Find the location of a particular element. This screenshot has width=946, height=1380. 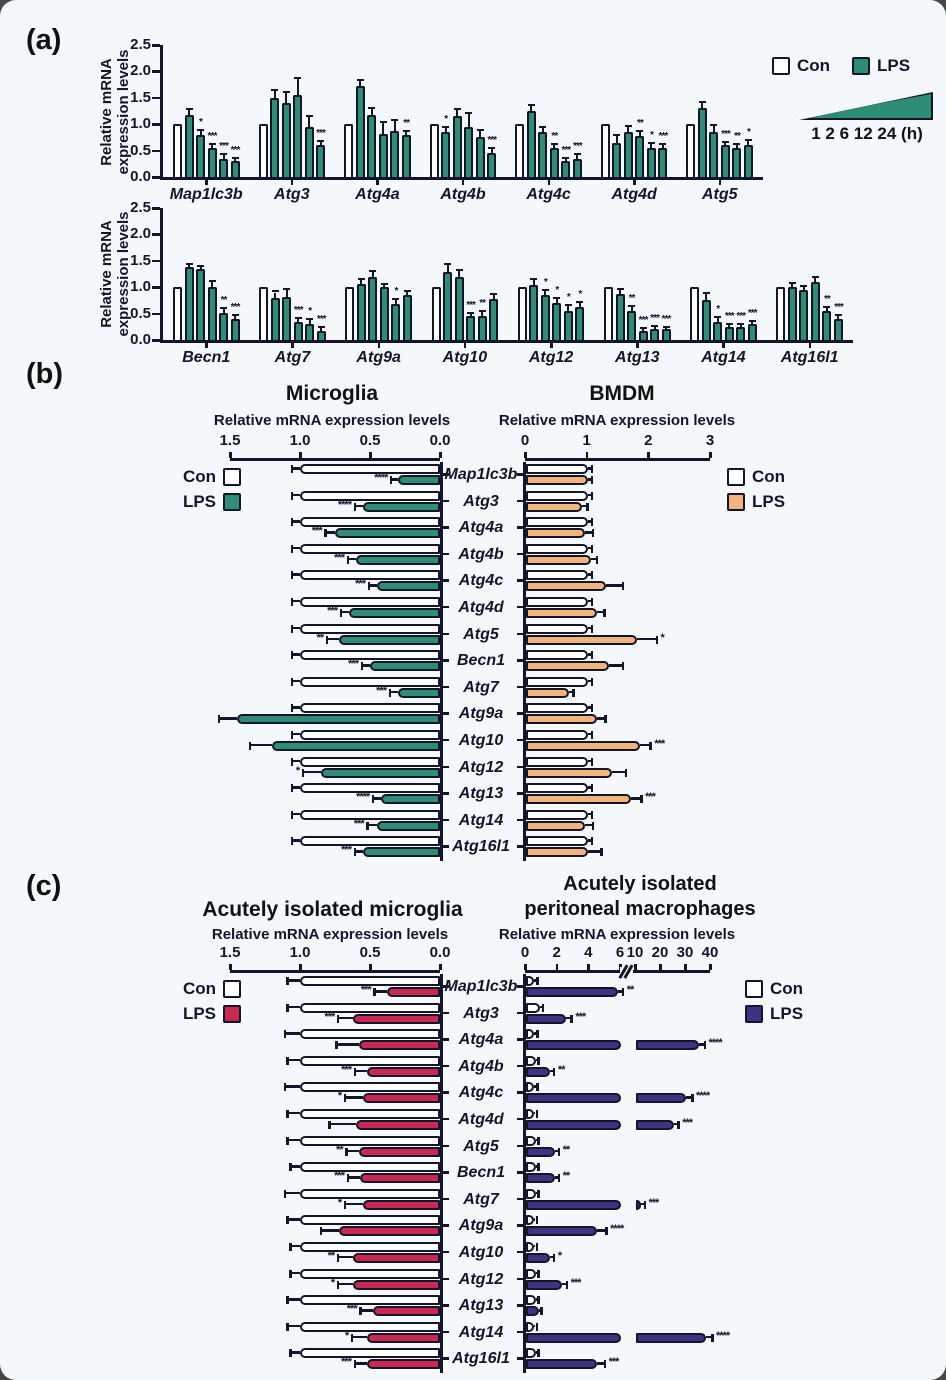

sig-stars: *** is located at coordinates (329, 1016).